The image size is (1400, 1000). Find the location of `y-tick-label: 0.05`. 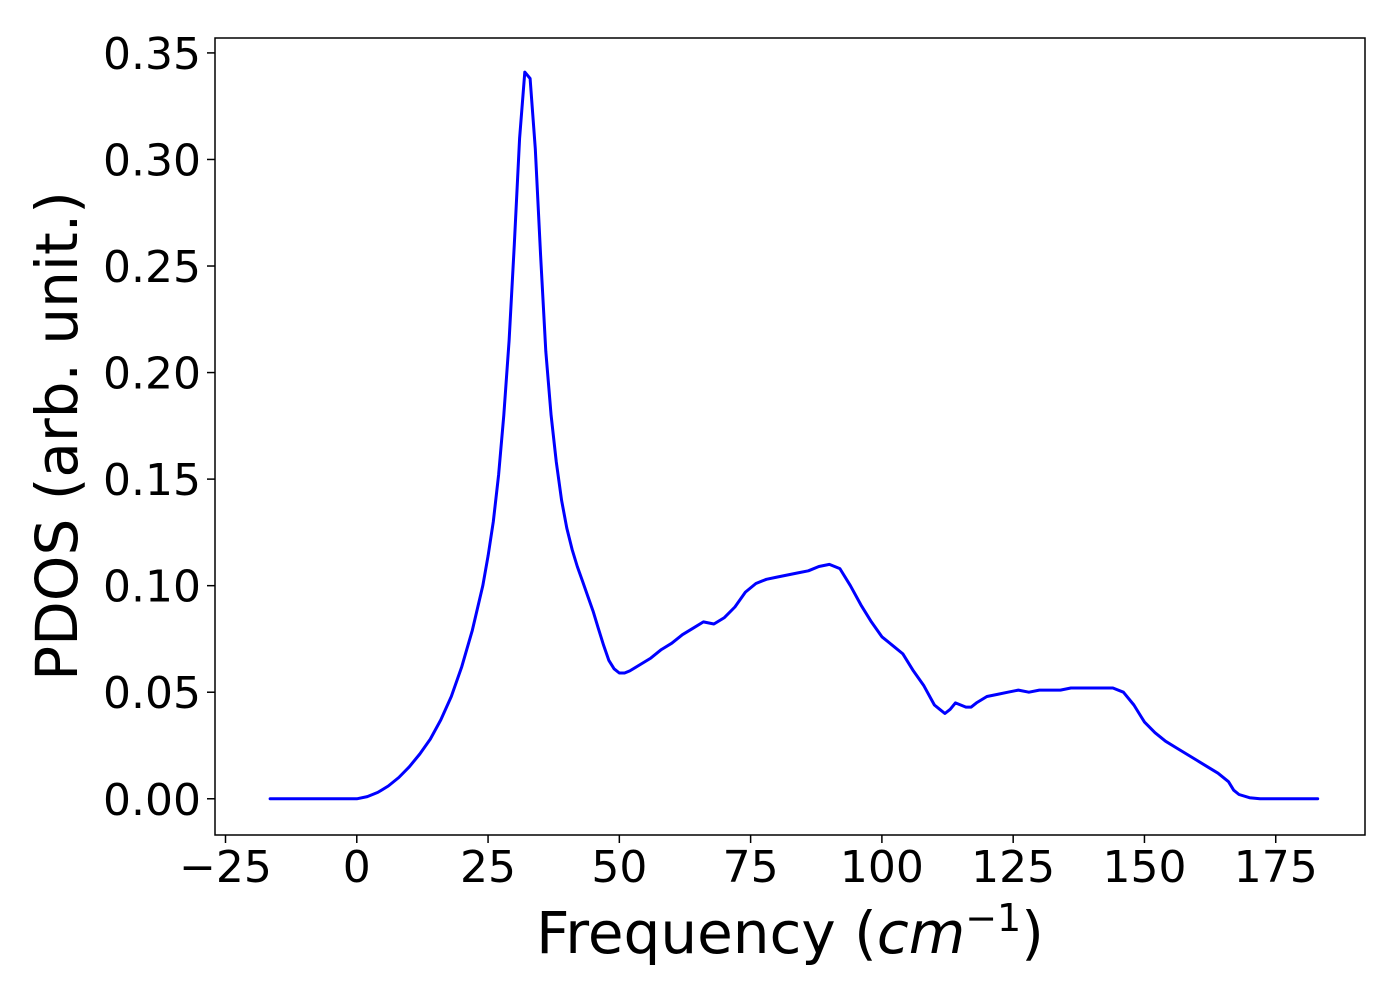

y-tick-label: 0.05 is located at coordinates (152, 693).